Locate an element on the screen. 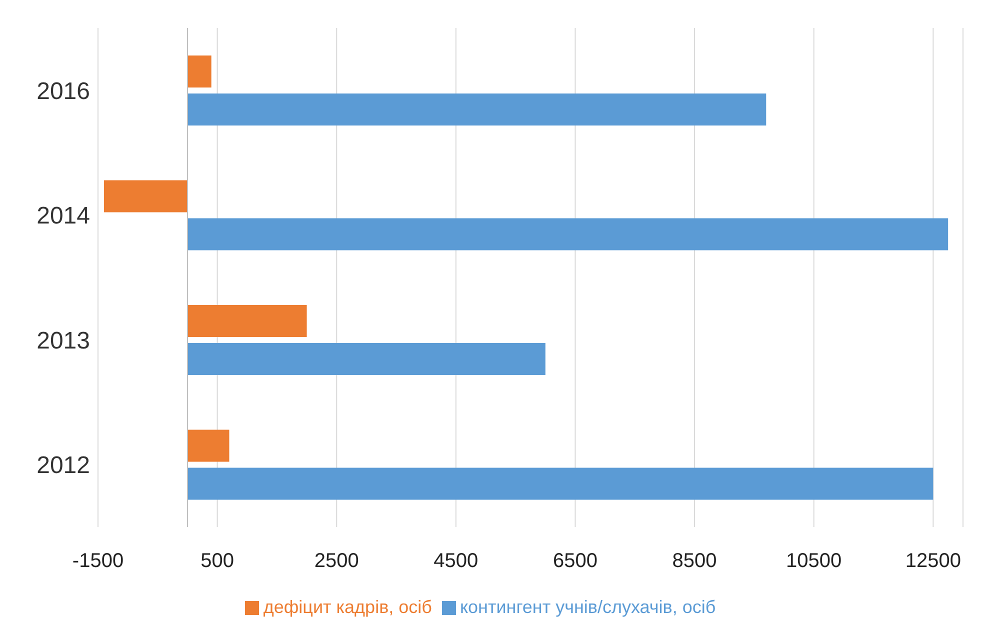  x-tick-label: 500 is located at coordinates (217, 561).